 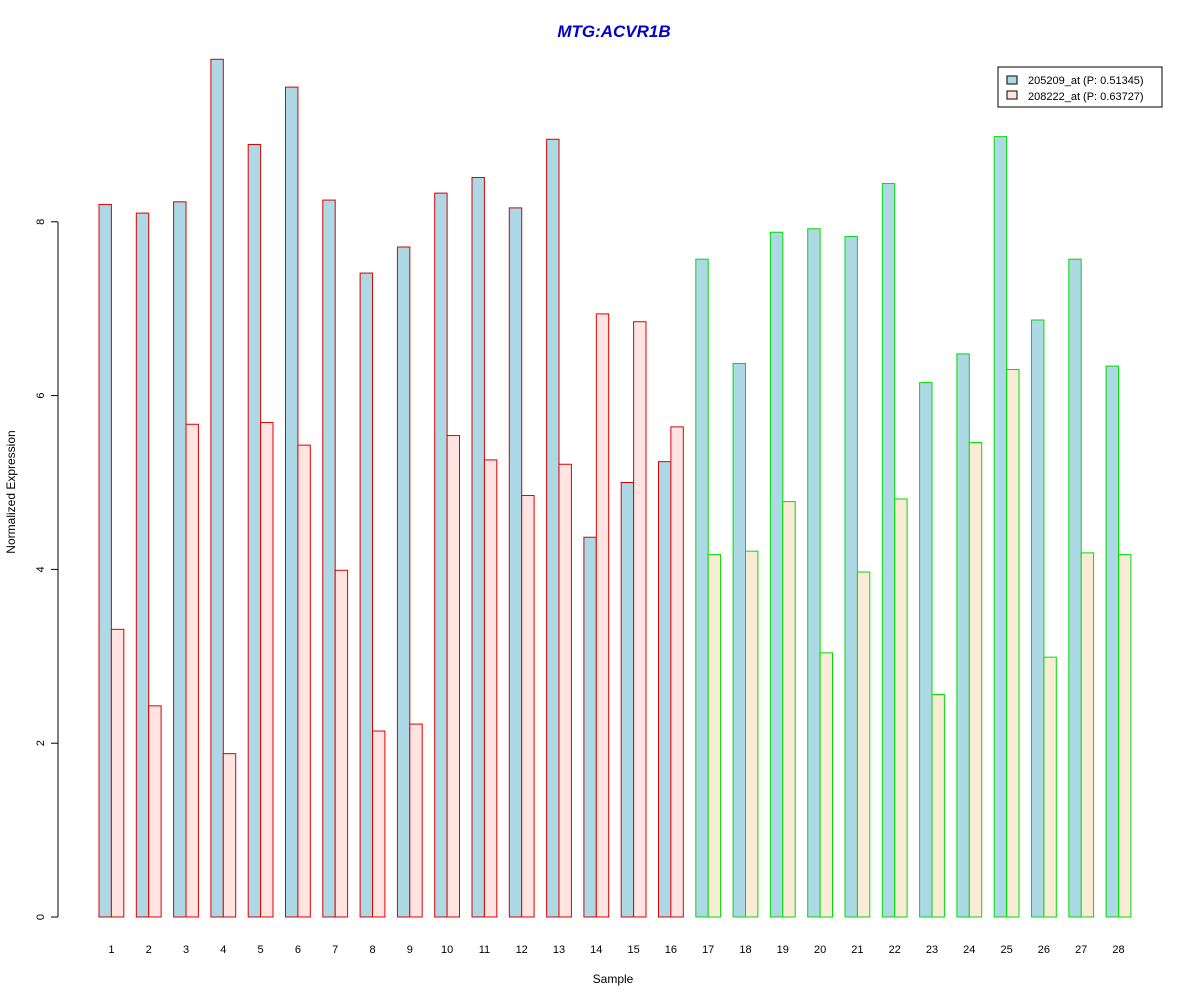 What do you see at coordinates (111, 950) in the screenshot?
I see `x-tick-label: 1` at bounding box center [111, 950].